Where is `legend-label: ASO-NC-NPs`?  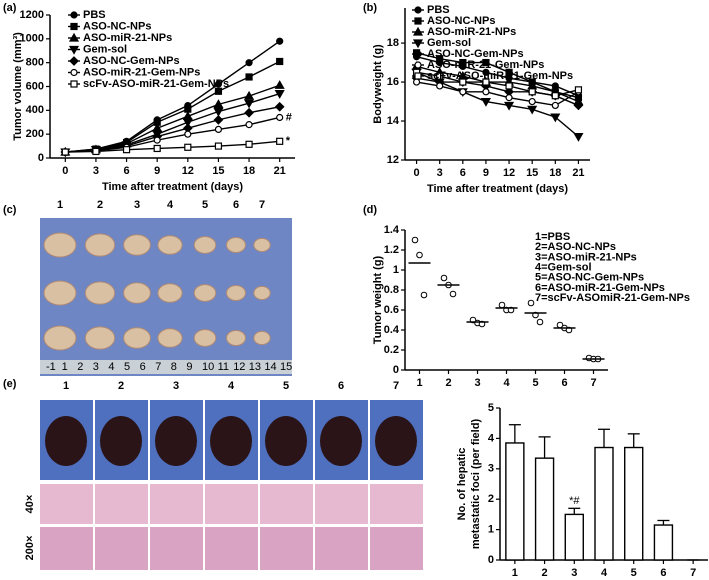 legend-label: ASO-NC-NPs is located at coordinates (461, 21).